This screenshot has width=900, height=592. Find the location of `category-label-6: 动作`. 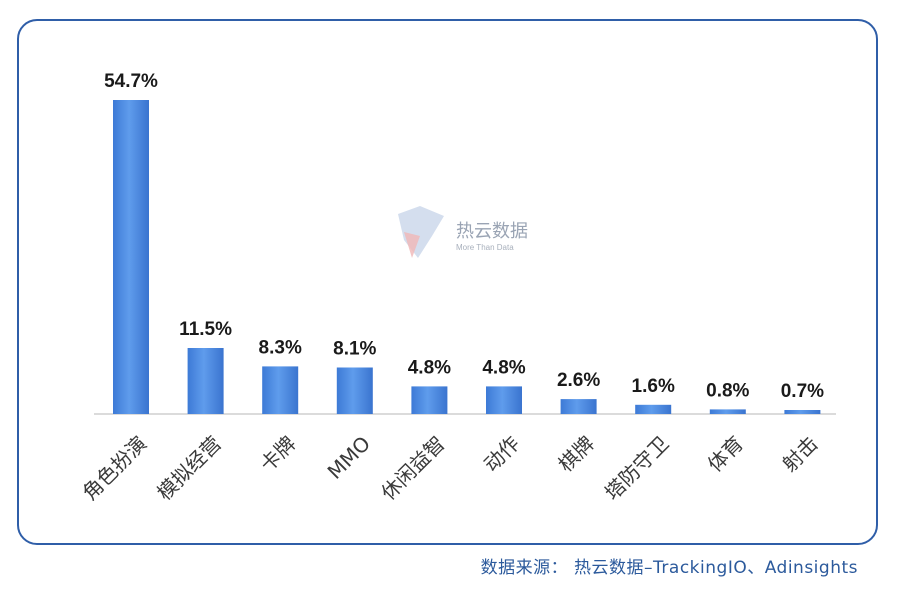

category-label-6: 动作 is located at coordinates (501, 453).